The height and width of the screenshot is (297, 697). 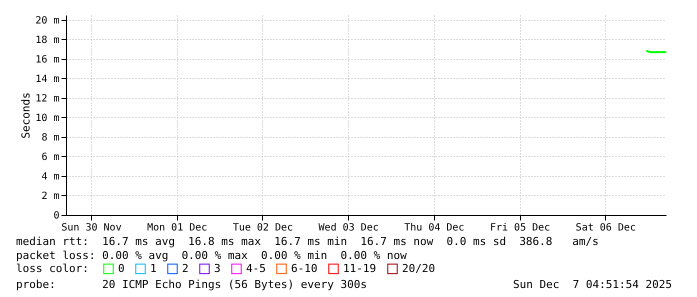 I want to click on y-tick-label: 8 m, so click(x=50, y=138).